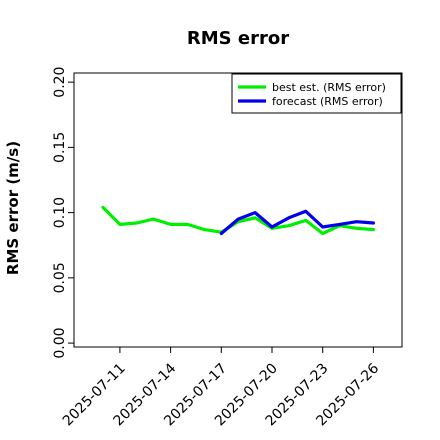  I want to click on series-line-forecast, so click(297, 222).